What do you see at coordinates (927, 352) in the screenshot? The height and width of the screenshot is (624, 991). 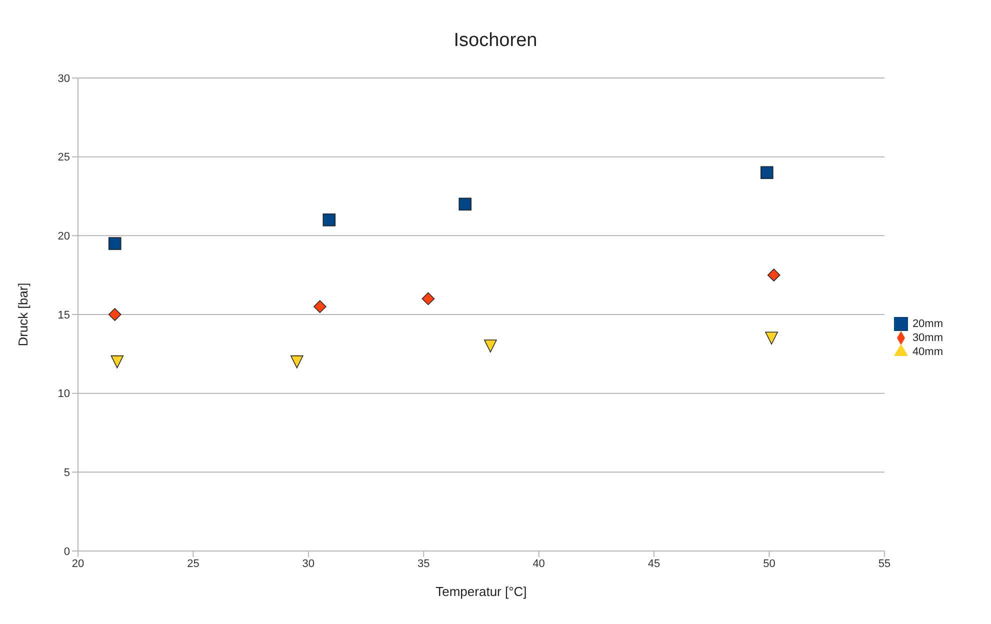 I see `legend-label: 40mm` at bounding box center [927, 352].